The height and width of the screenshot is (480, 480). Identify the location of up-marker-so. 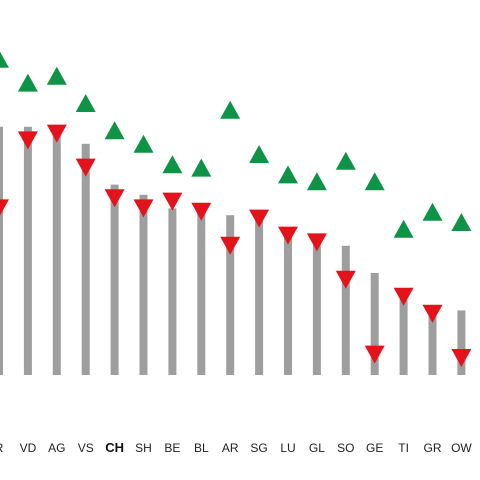
(345, 160).